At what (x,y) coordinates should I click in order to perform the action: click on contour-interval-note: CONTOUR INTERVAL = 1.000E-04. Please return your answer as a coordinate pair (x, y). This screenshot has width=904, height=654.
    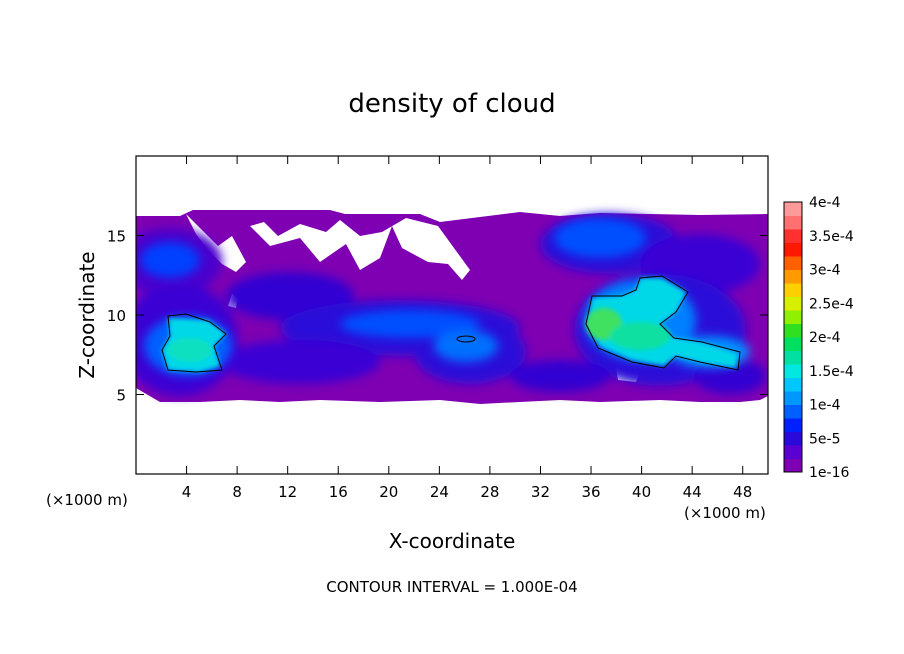
    Looking at the image, I should click on (451, 587).